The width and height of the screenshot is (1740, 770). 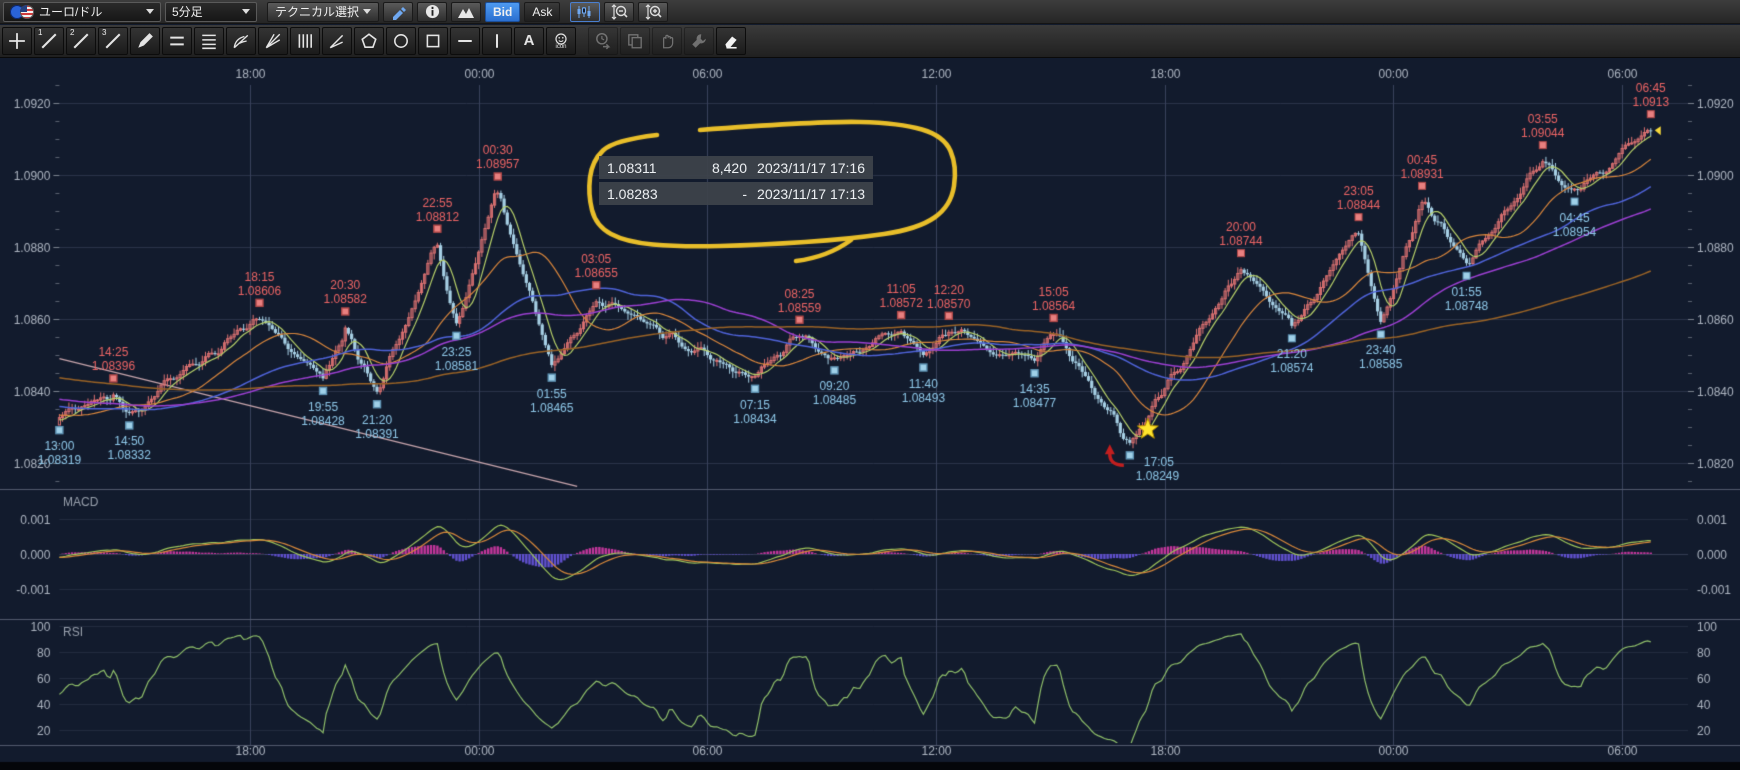 I want to click on copy-objects-tool, so click(x=635, y=41).